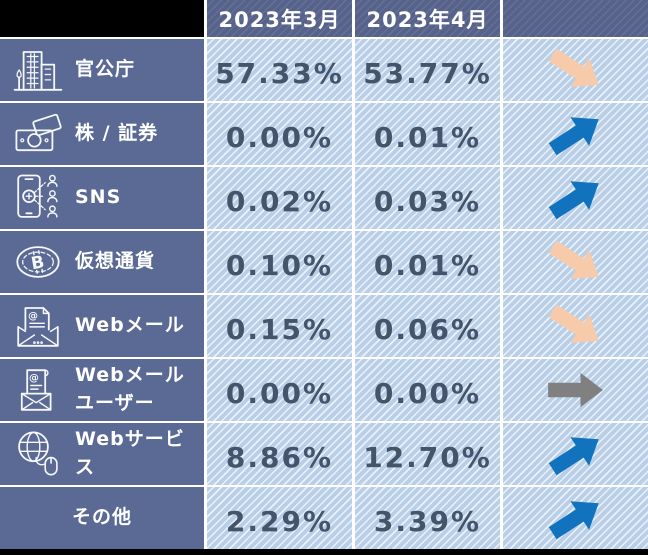 The width and height of the screenshot is (648, 555). I want to click on webmail-icon: @, so click(38, 326).